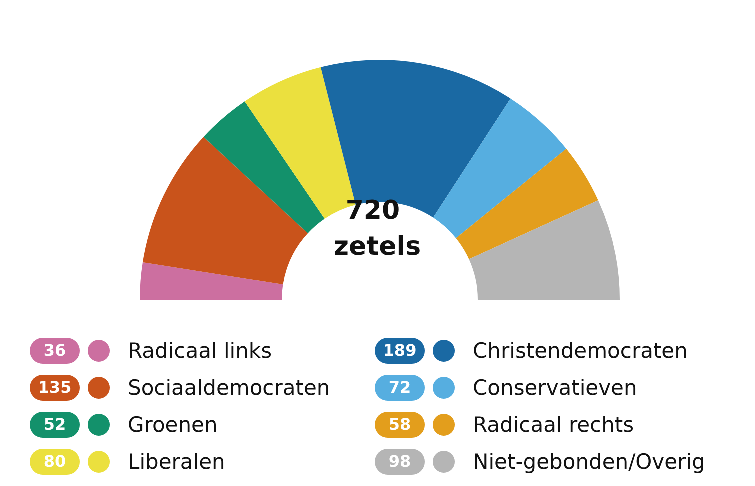  Describe the element at coordinates (55, 387) in the screenshot. I see `data-label: 135` at that location.